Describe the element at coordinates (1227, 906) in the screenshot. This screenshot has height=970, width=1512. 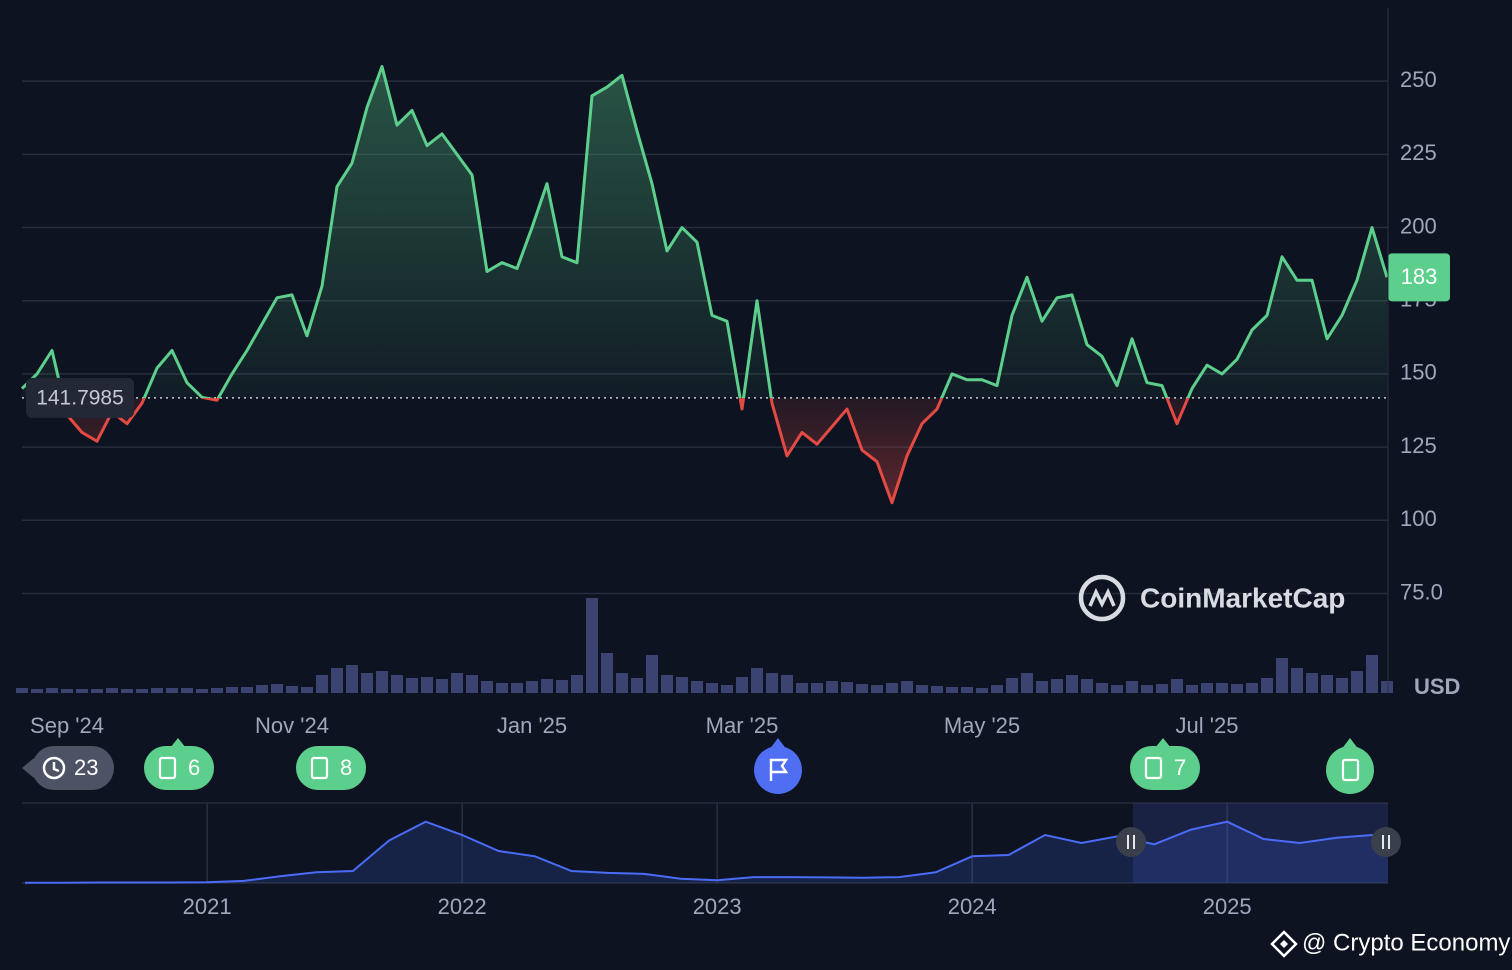
I see `x-tick-label: 2025` at that location.